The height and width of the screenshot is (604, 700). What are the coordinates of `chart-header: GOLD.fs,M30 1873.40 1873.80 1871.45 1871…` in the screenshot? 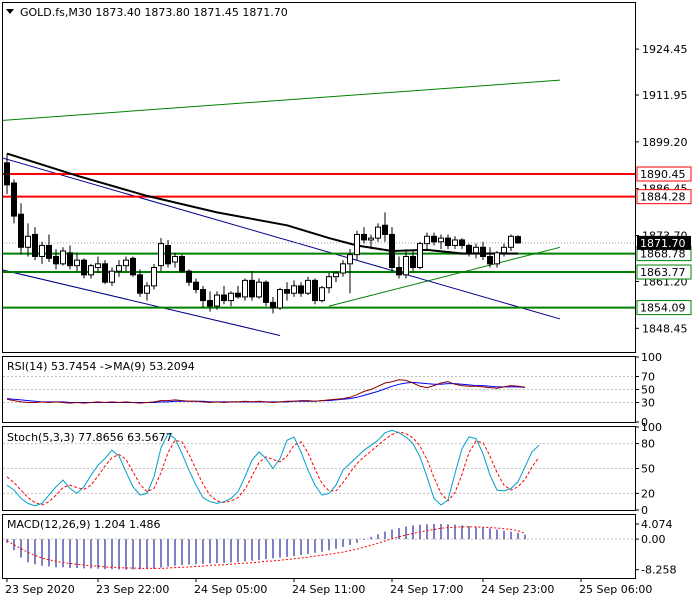 It's located at (154, 12).